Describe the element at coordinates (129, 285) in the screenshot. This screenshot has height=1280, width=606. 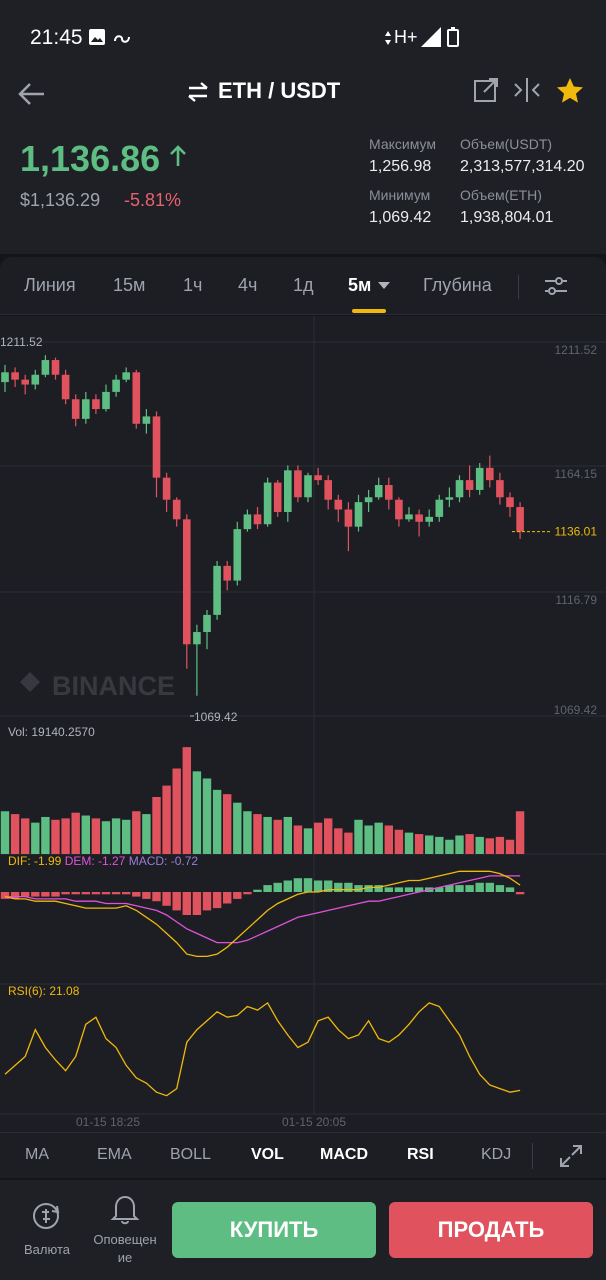
I see `tab-15m: 15м` at that location.